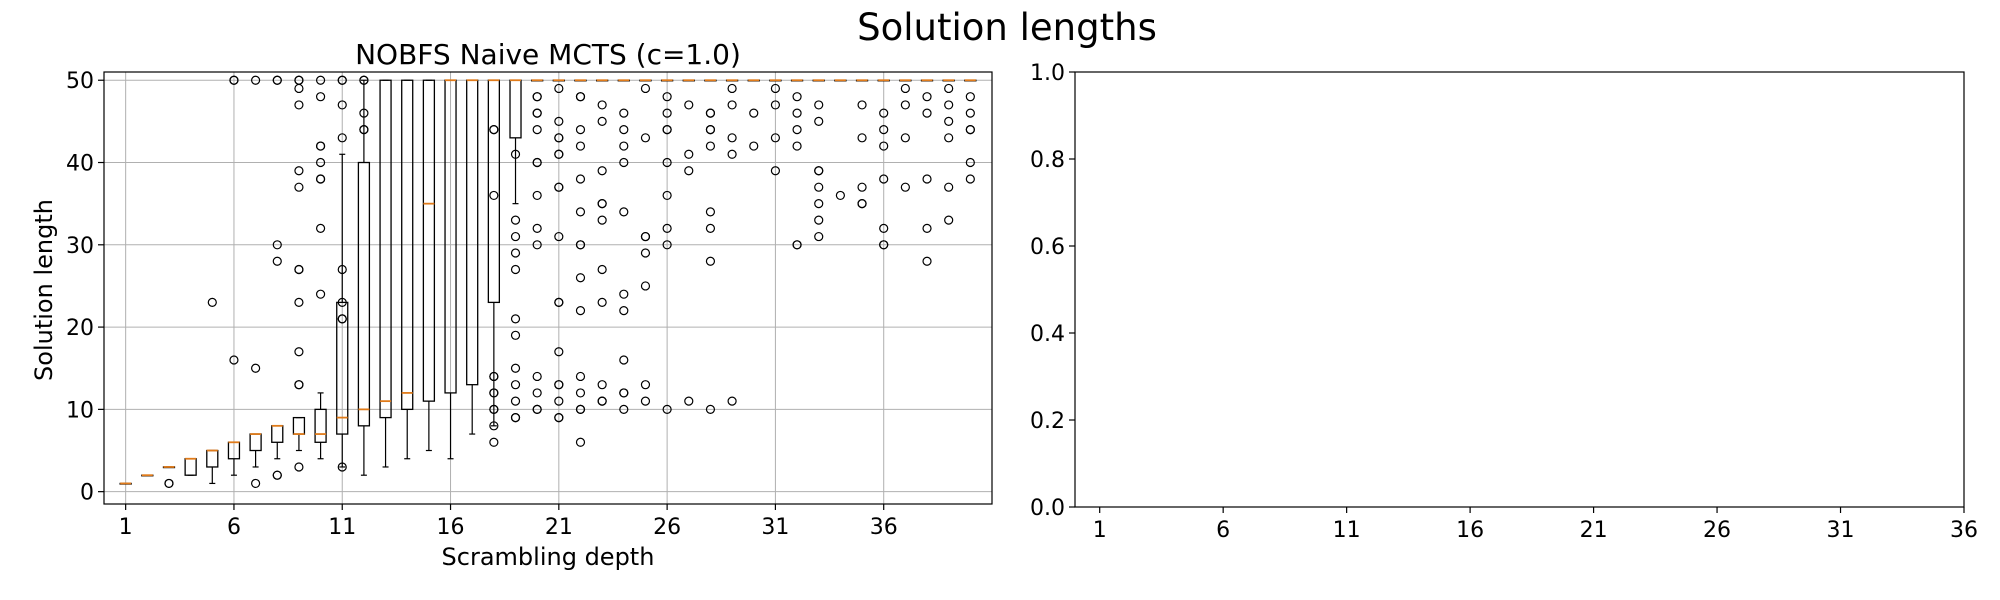  I want to click on left-y-axis-title: Solution length, so click(44, 290).